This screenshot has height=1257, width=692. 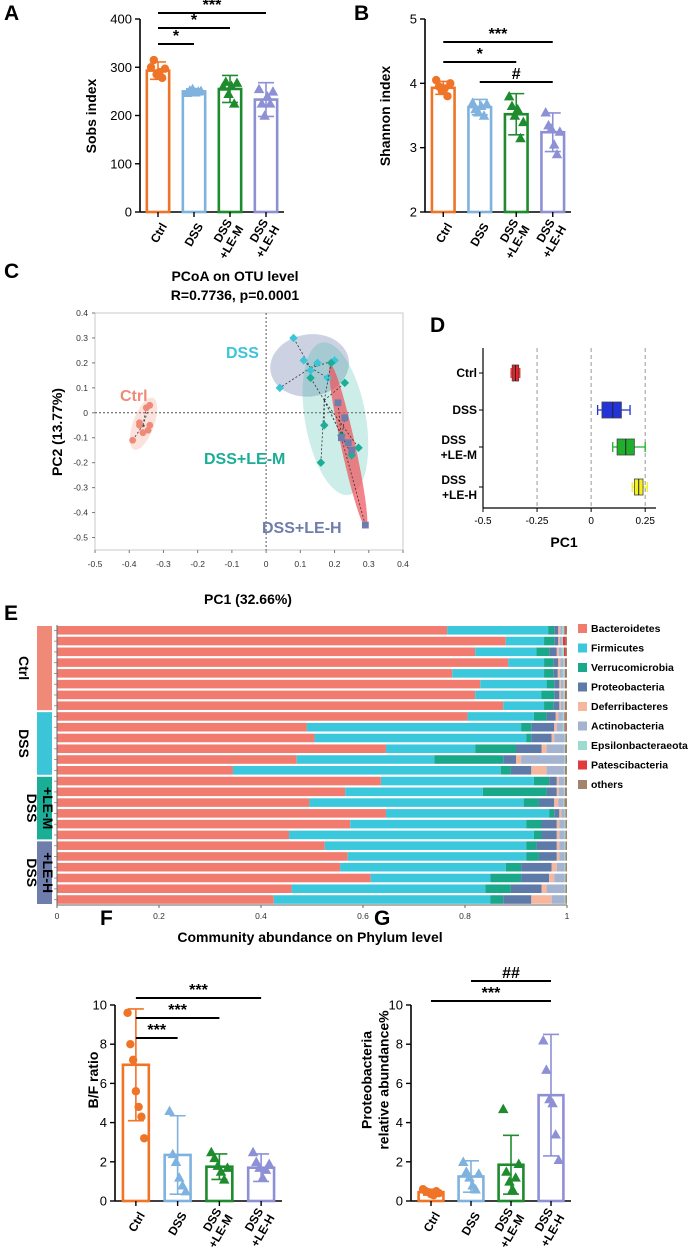 What do you see at coordinates (361, 13) in the screenshot?
I see `panel-label-b: B` at bounding box center [361, 13].